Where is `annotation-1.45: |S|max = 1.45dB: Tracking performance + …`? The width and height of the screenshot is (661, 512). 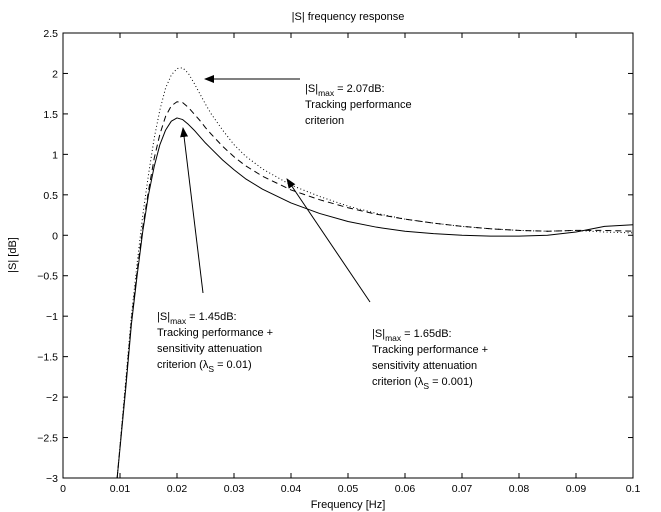
annotation-1.45: |S|max = 1.45dB: Tracking performance + … is located at coordinates (215, 342).